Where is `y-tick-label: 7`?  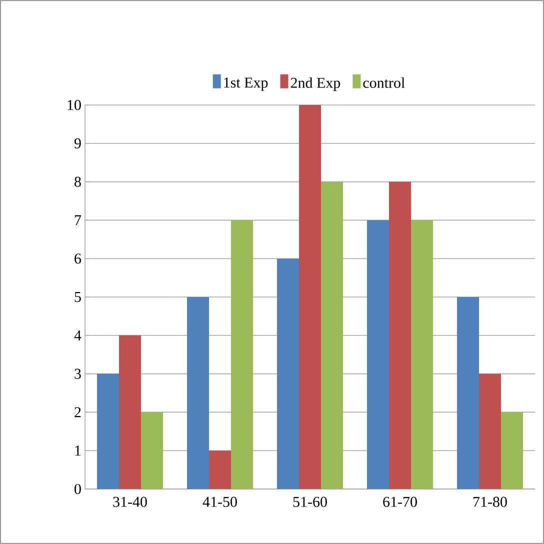
y-tick-label: 7 is located at coordinates (78, 220).